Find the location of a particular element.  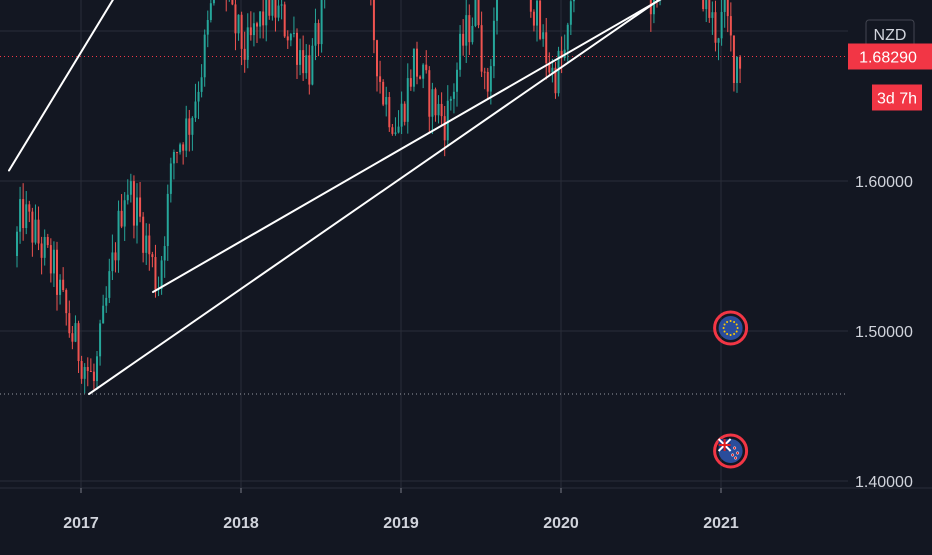

price-tick-label: 1.40000 is located at coordinates (884, 482).